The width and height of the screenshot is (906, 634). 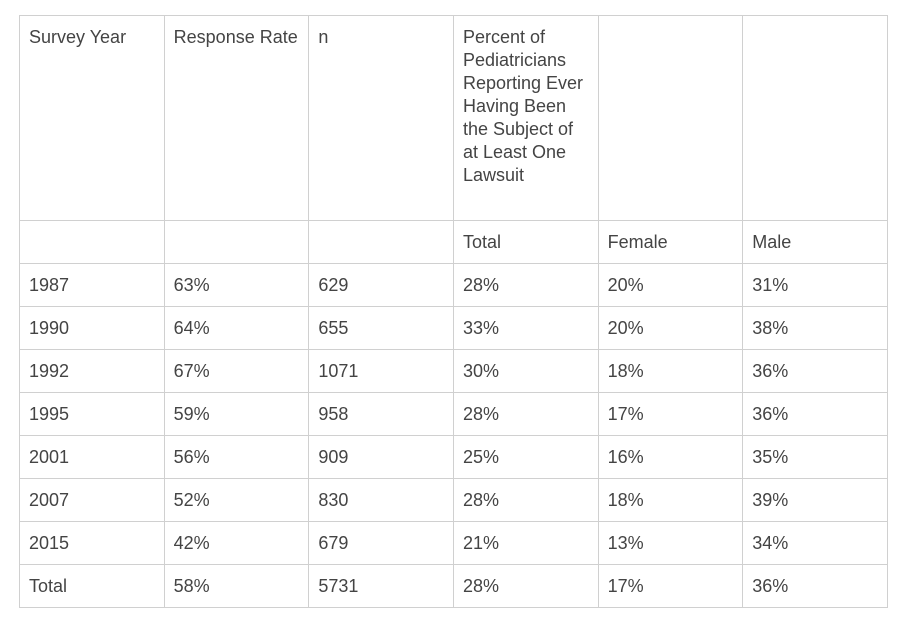 I want to click on table-cell: 56%, so click(x=236, y=457).